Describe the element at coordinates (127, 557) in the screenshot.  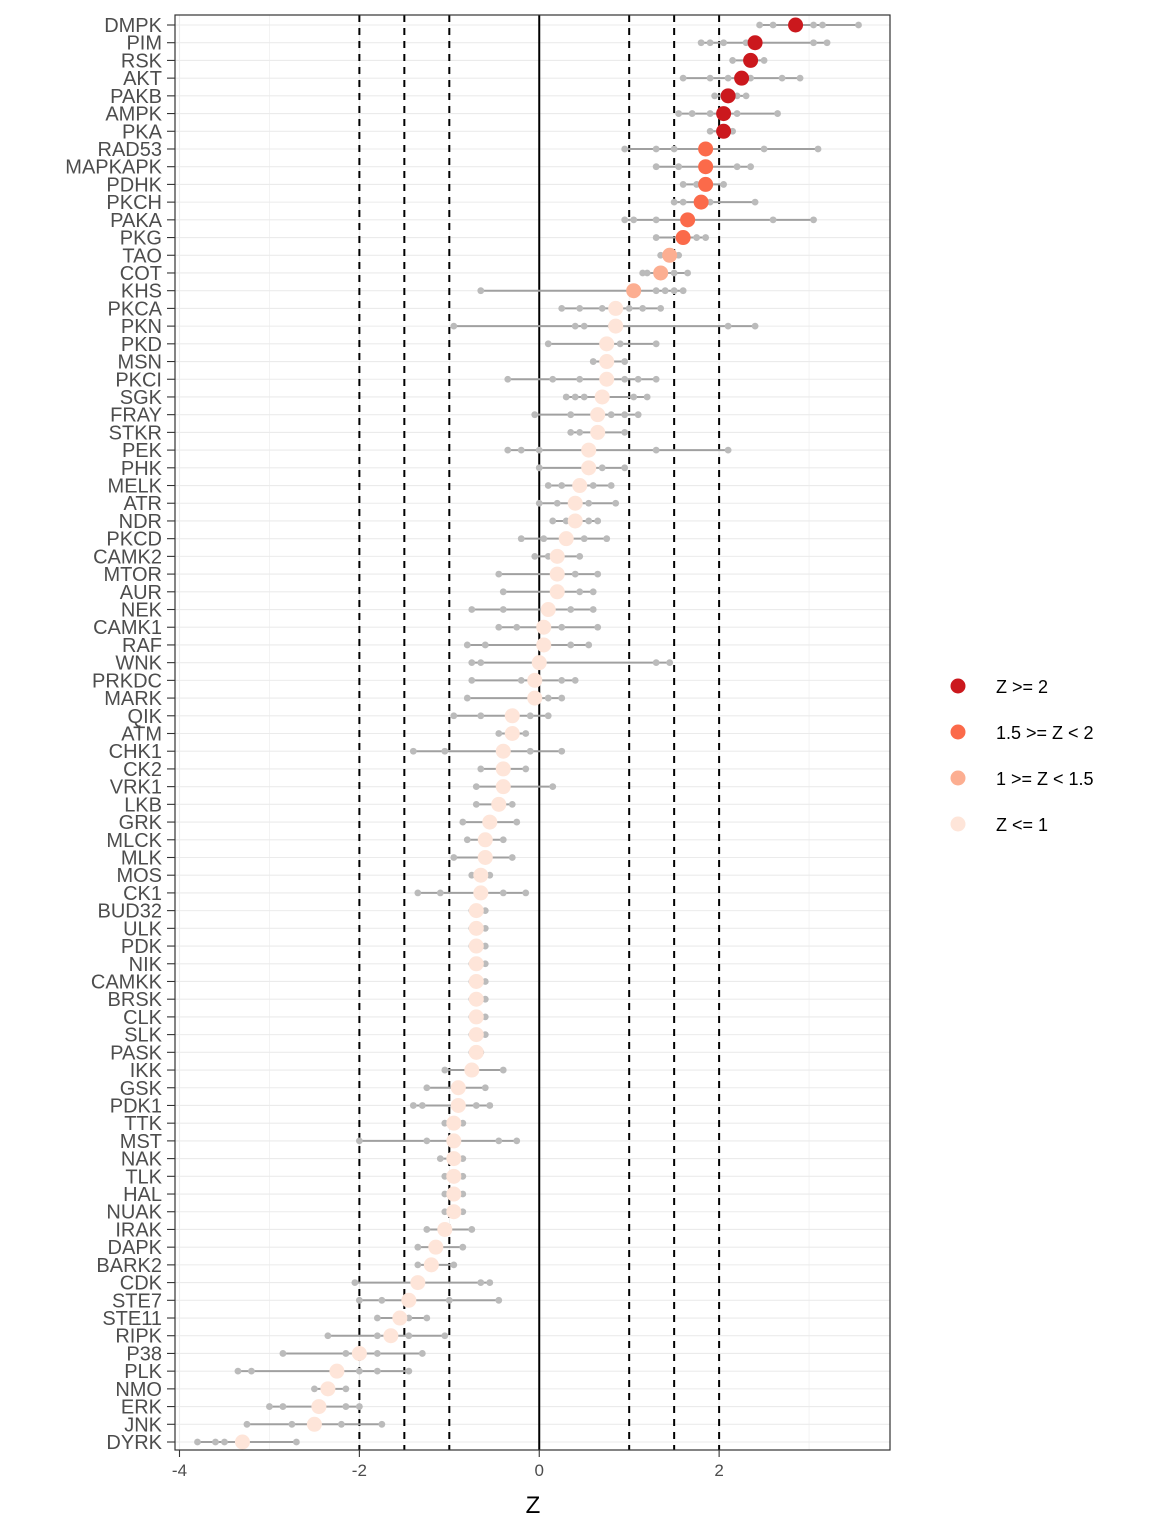
I see `y-tick-label: CAMK2` at that location.